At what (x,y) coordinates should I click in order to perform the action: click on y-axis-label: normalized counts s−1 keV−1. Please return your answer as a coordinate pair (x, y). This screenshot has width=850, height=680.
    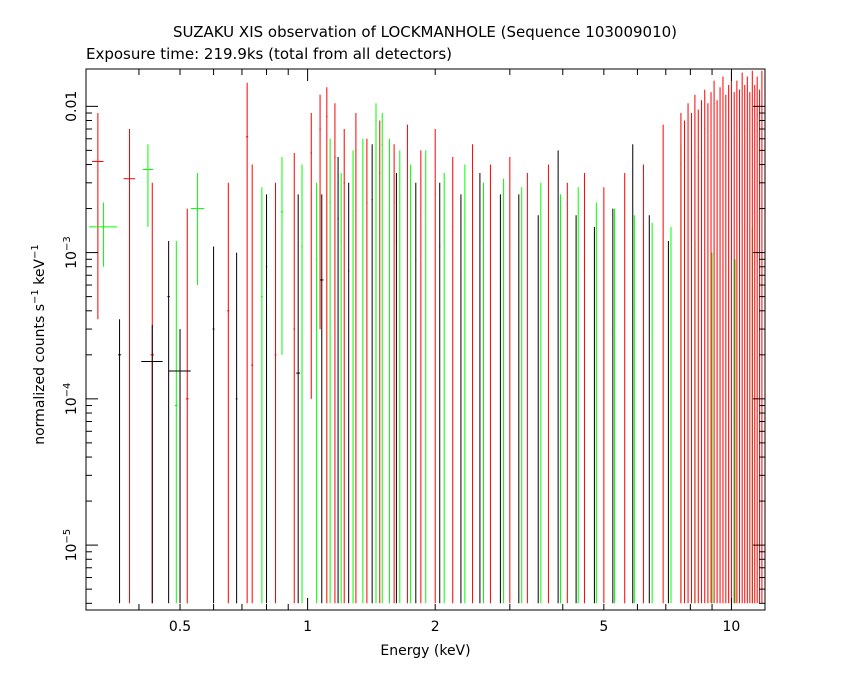
    Looking at the image, I should click on (39, 344).